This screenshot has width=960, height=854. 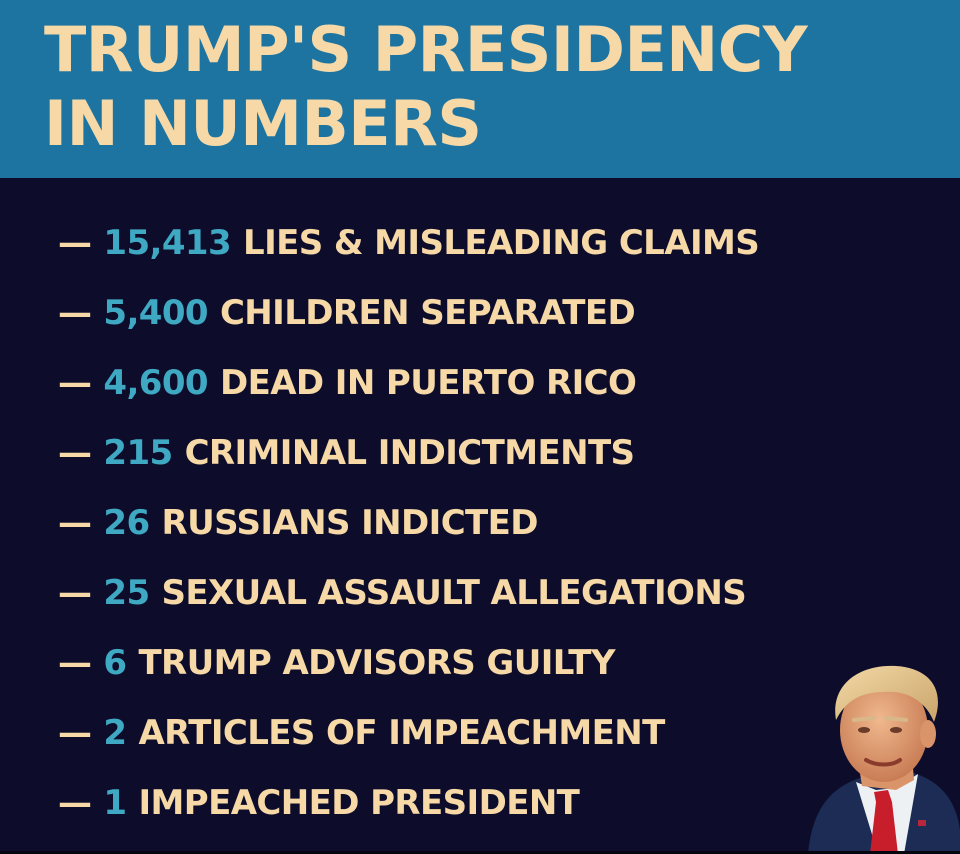 What do you see at coordinates (376, 663) in the screenshot?
I see `stat-label: TRUMP ADVISORS GUILTY` at bounding box center [376, 663].